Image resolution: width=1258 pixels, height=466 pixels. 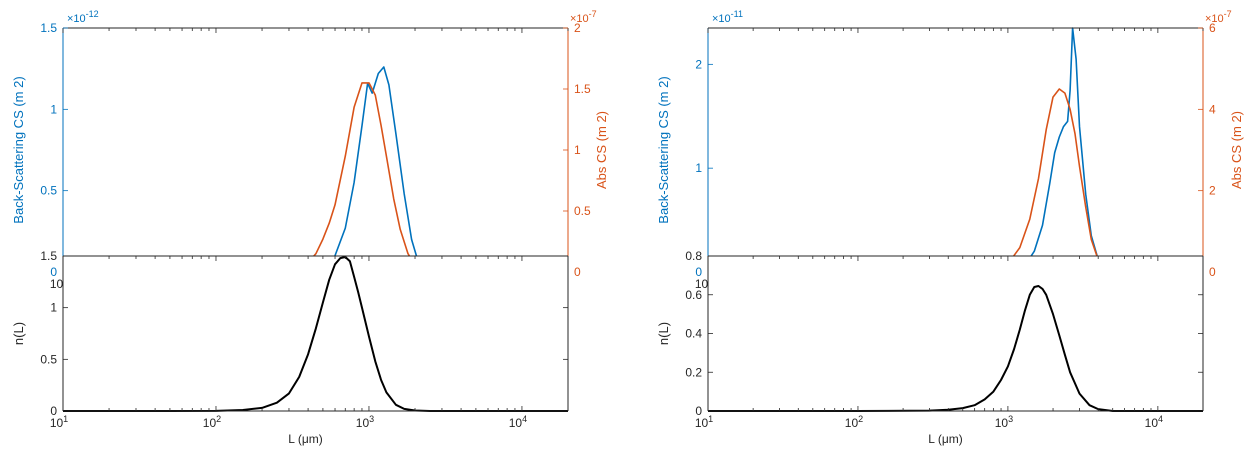 I want to click on axis-multiplier-left: ×10⁻¹², so click(x=83, y=17).